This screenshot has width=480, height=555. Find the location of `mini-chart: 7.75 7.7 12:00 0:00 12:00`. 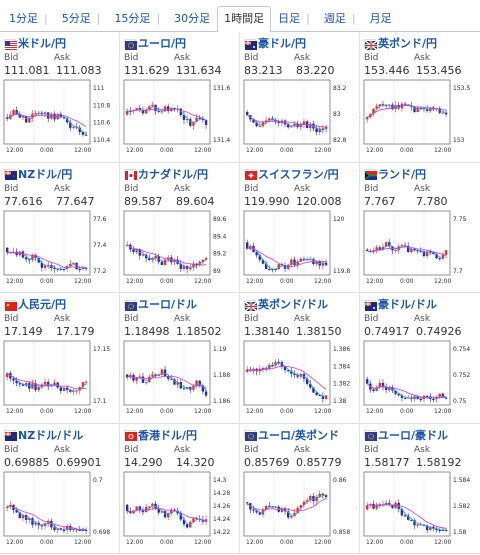

mini-chart: 7.75 7.7 12:00 0:00 12:00 is located at coordinates (419, 248).